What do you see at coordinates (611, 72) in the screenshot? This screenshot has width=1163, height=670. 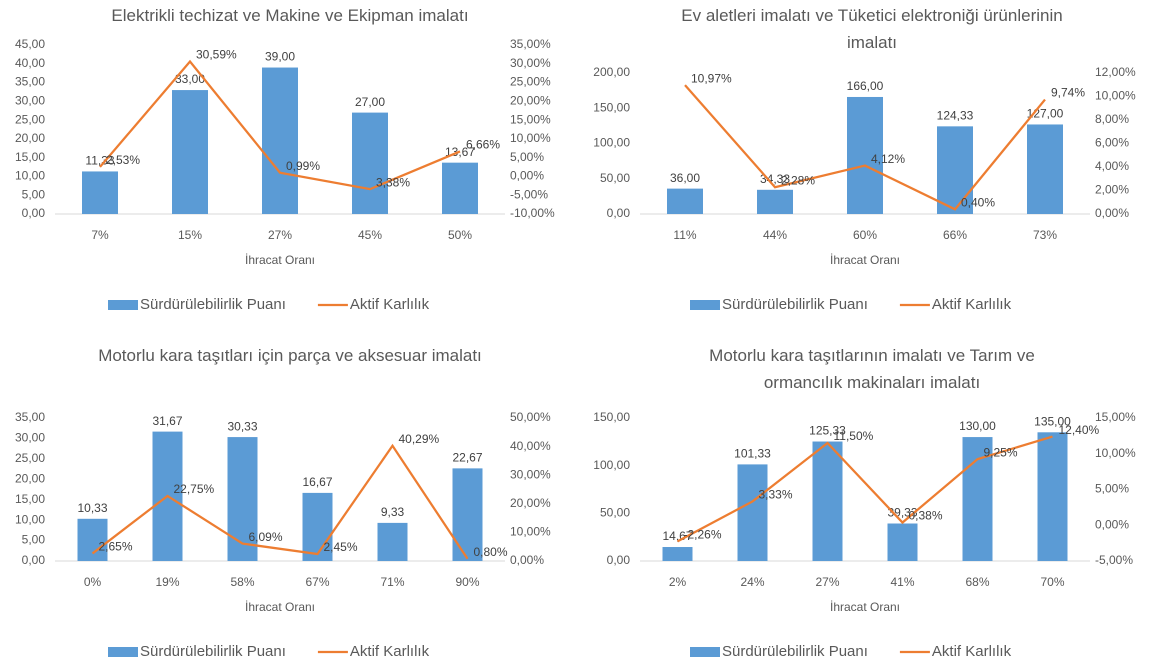 I see `y-tick-label: 200,00` at bounding box center [611, 72].